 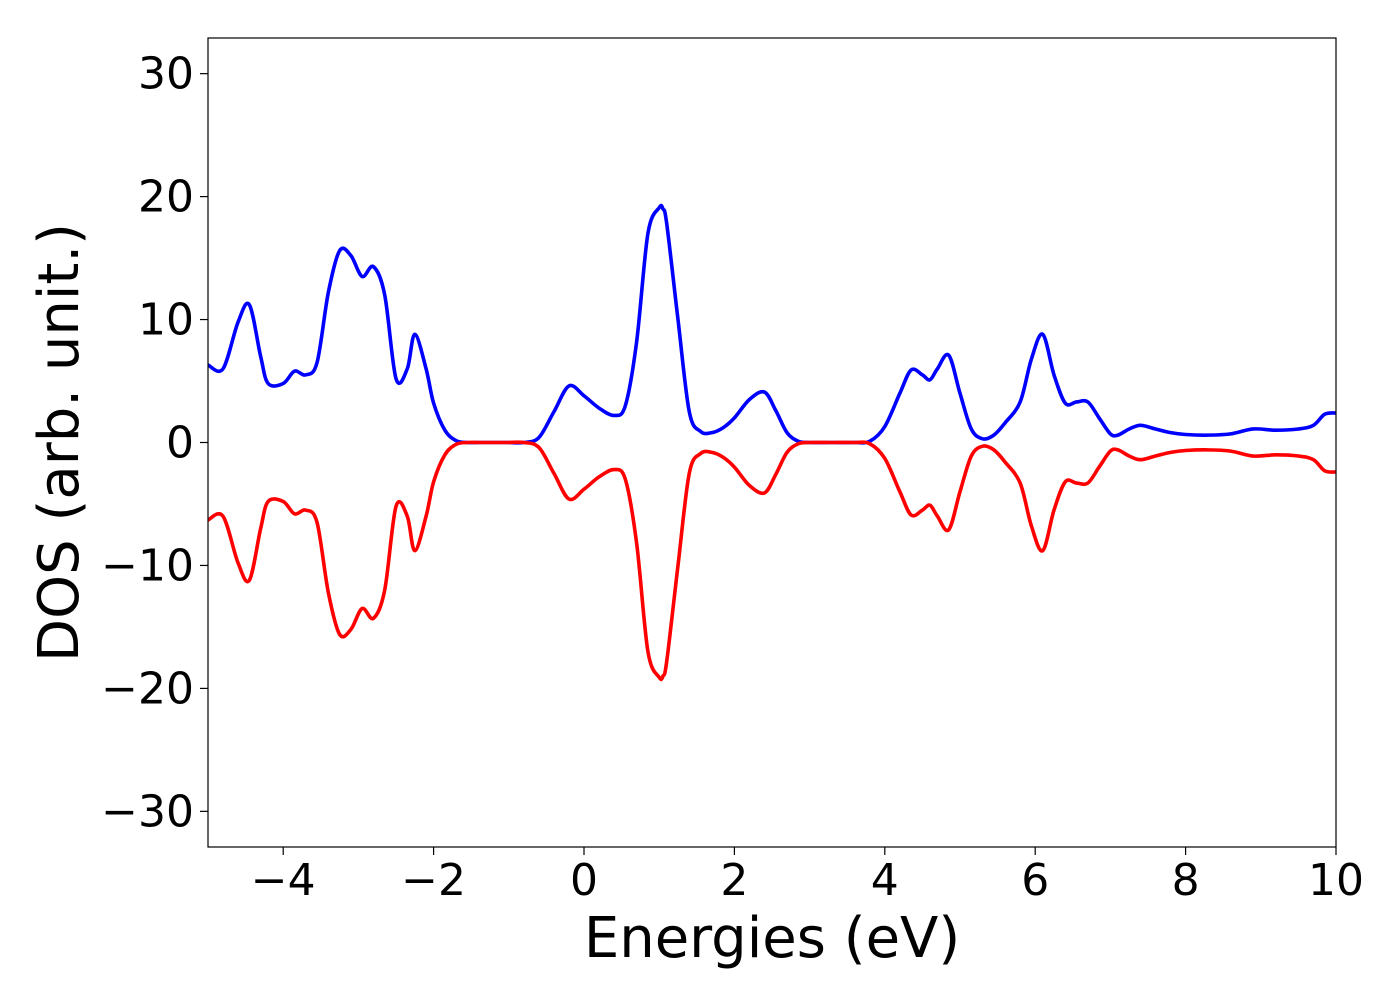 What do you see at coordinates (147, 811) in the screenshot?
I see `y-tick-label: −30` at bounding box center [147, 811].